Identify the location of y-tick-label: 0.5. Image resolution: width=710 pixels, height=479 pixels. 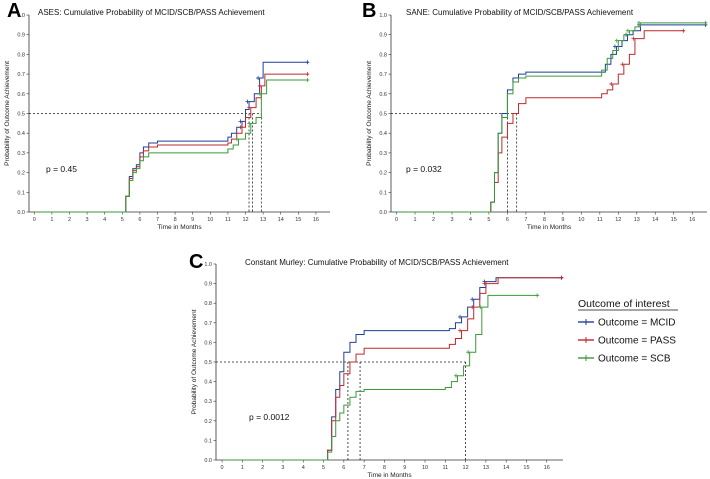
(21, 115).